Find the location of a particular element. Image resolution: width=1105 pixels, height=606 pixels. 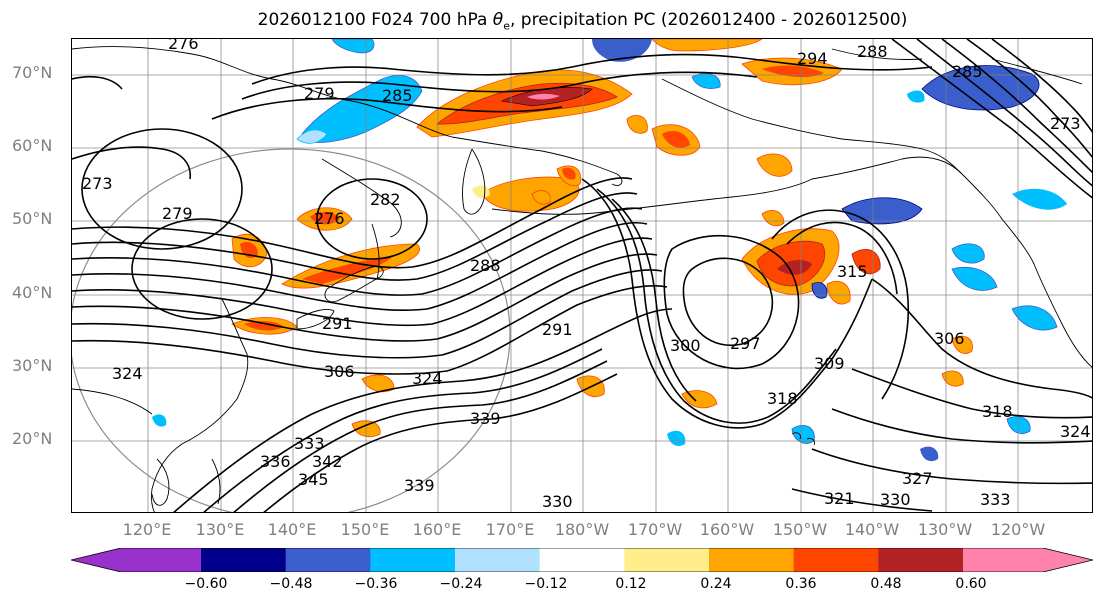

lon-label-160e: 160°E is located at coordinates (437, 529).